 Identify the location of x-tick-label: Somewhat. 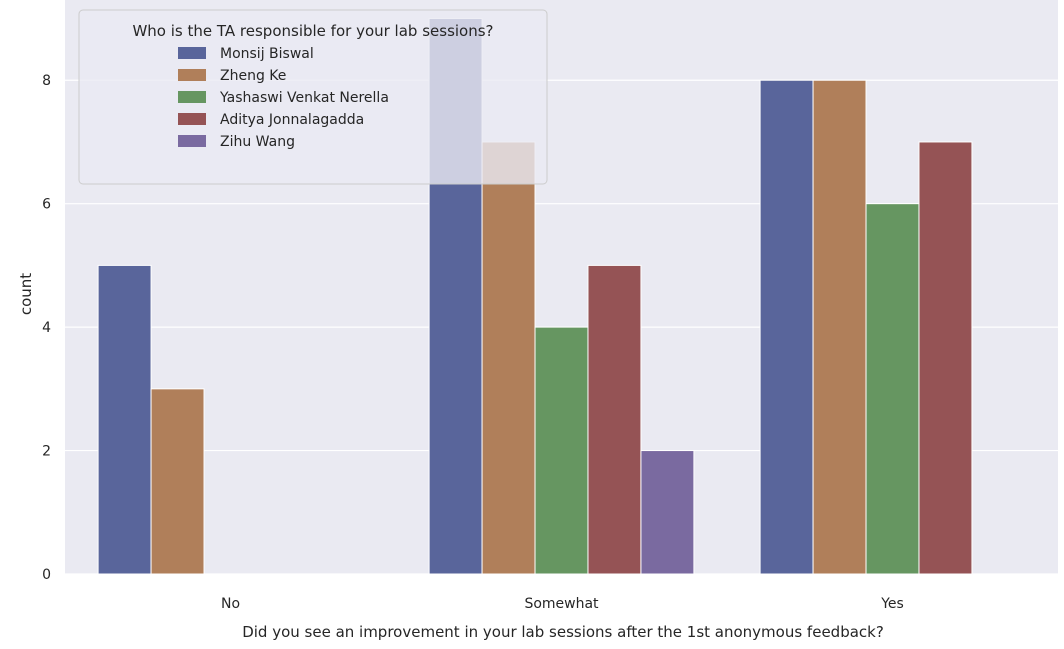
(561, 604).